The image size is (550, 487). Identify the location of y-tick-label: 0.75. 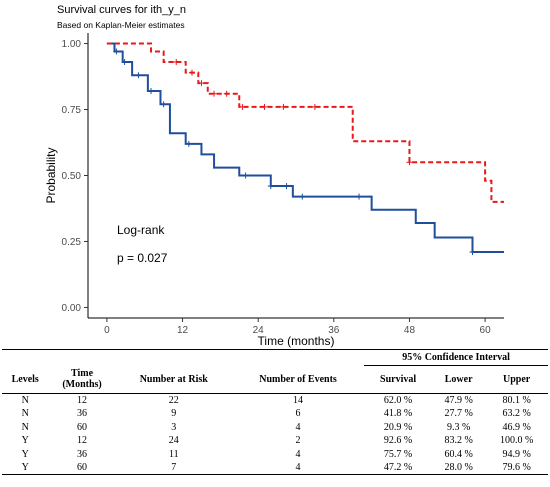
(72, 110).